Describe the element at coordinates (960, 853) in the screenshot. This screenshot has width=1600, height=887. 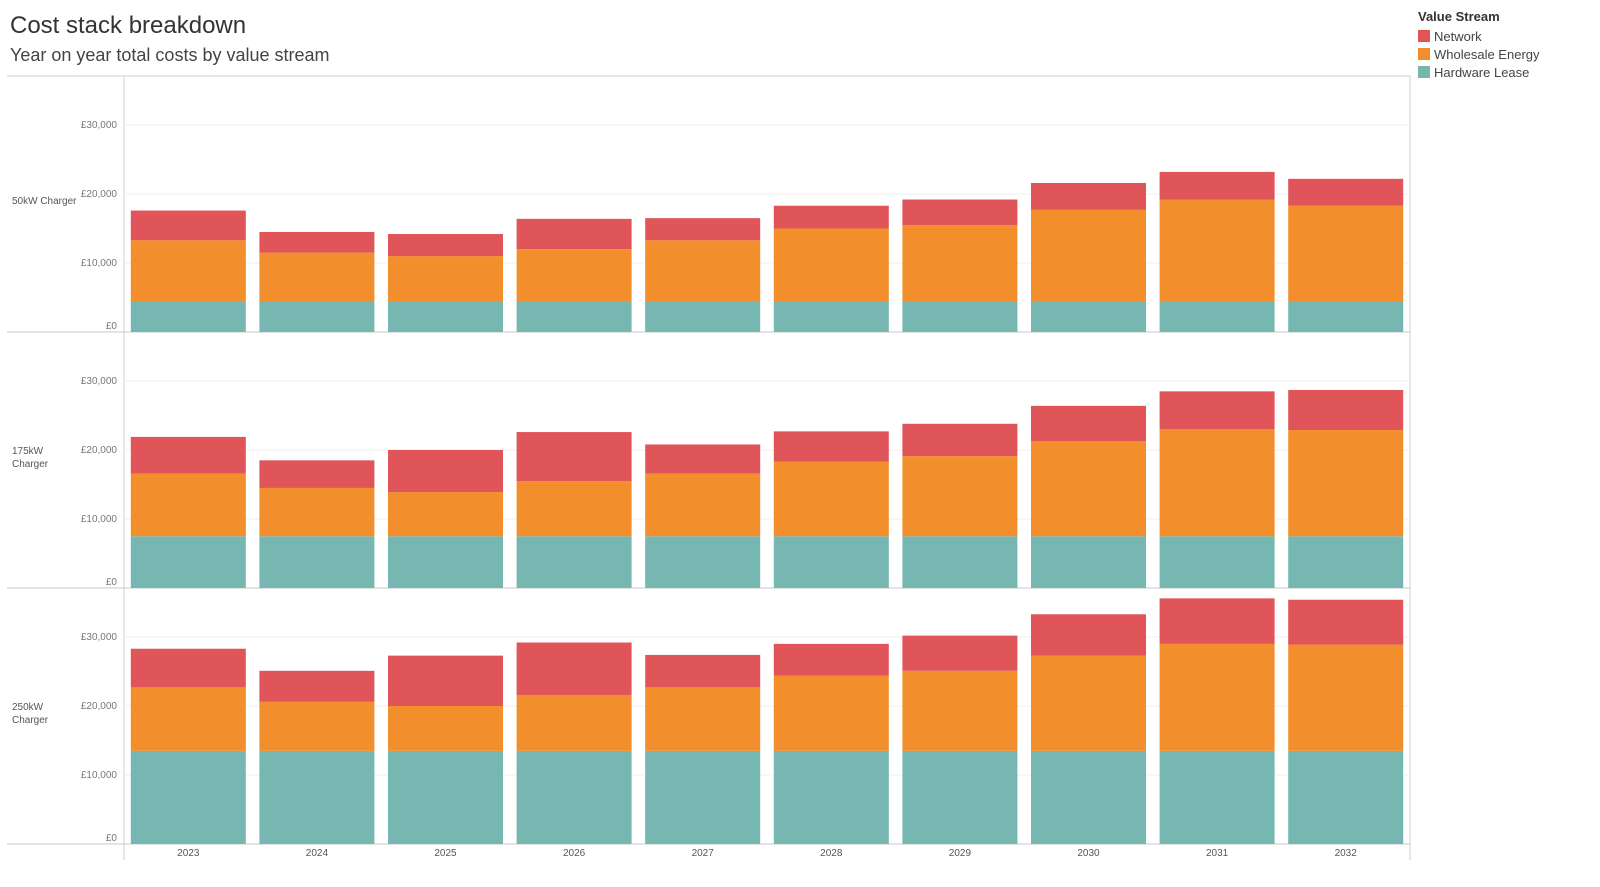
I see `x-tick-label-2029: 2029` at that location.